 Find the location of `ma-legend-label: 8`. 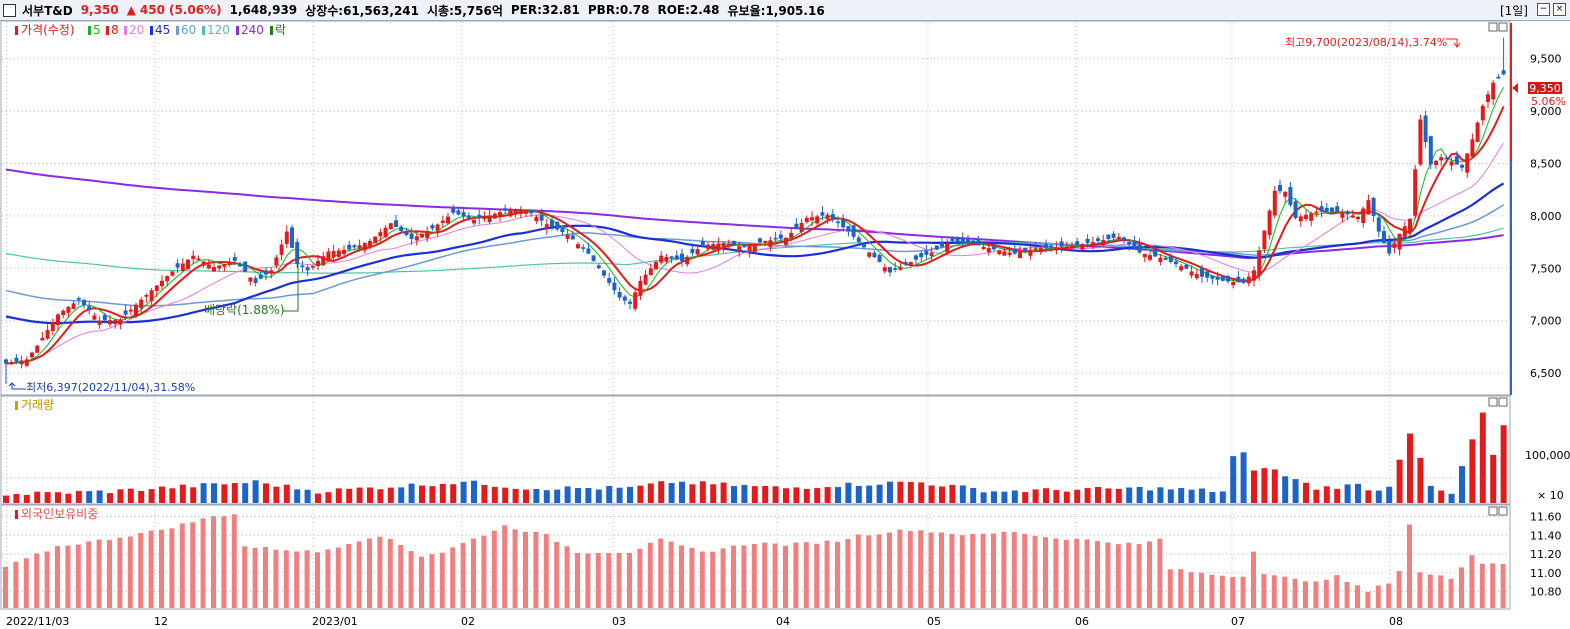

ma-legend-label: 8 is located at coordinates (115, 30).